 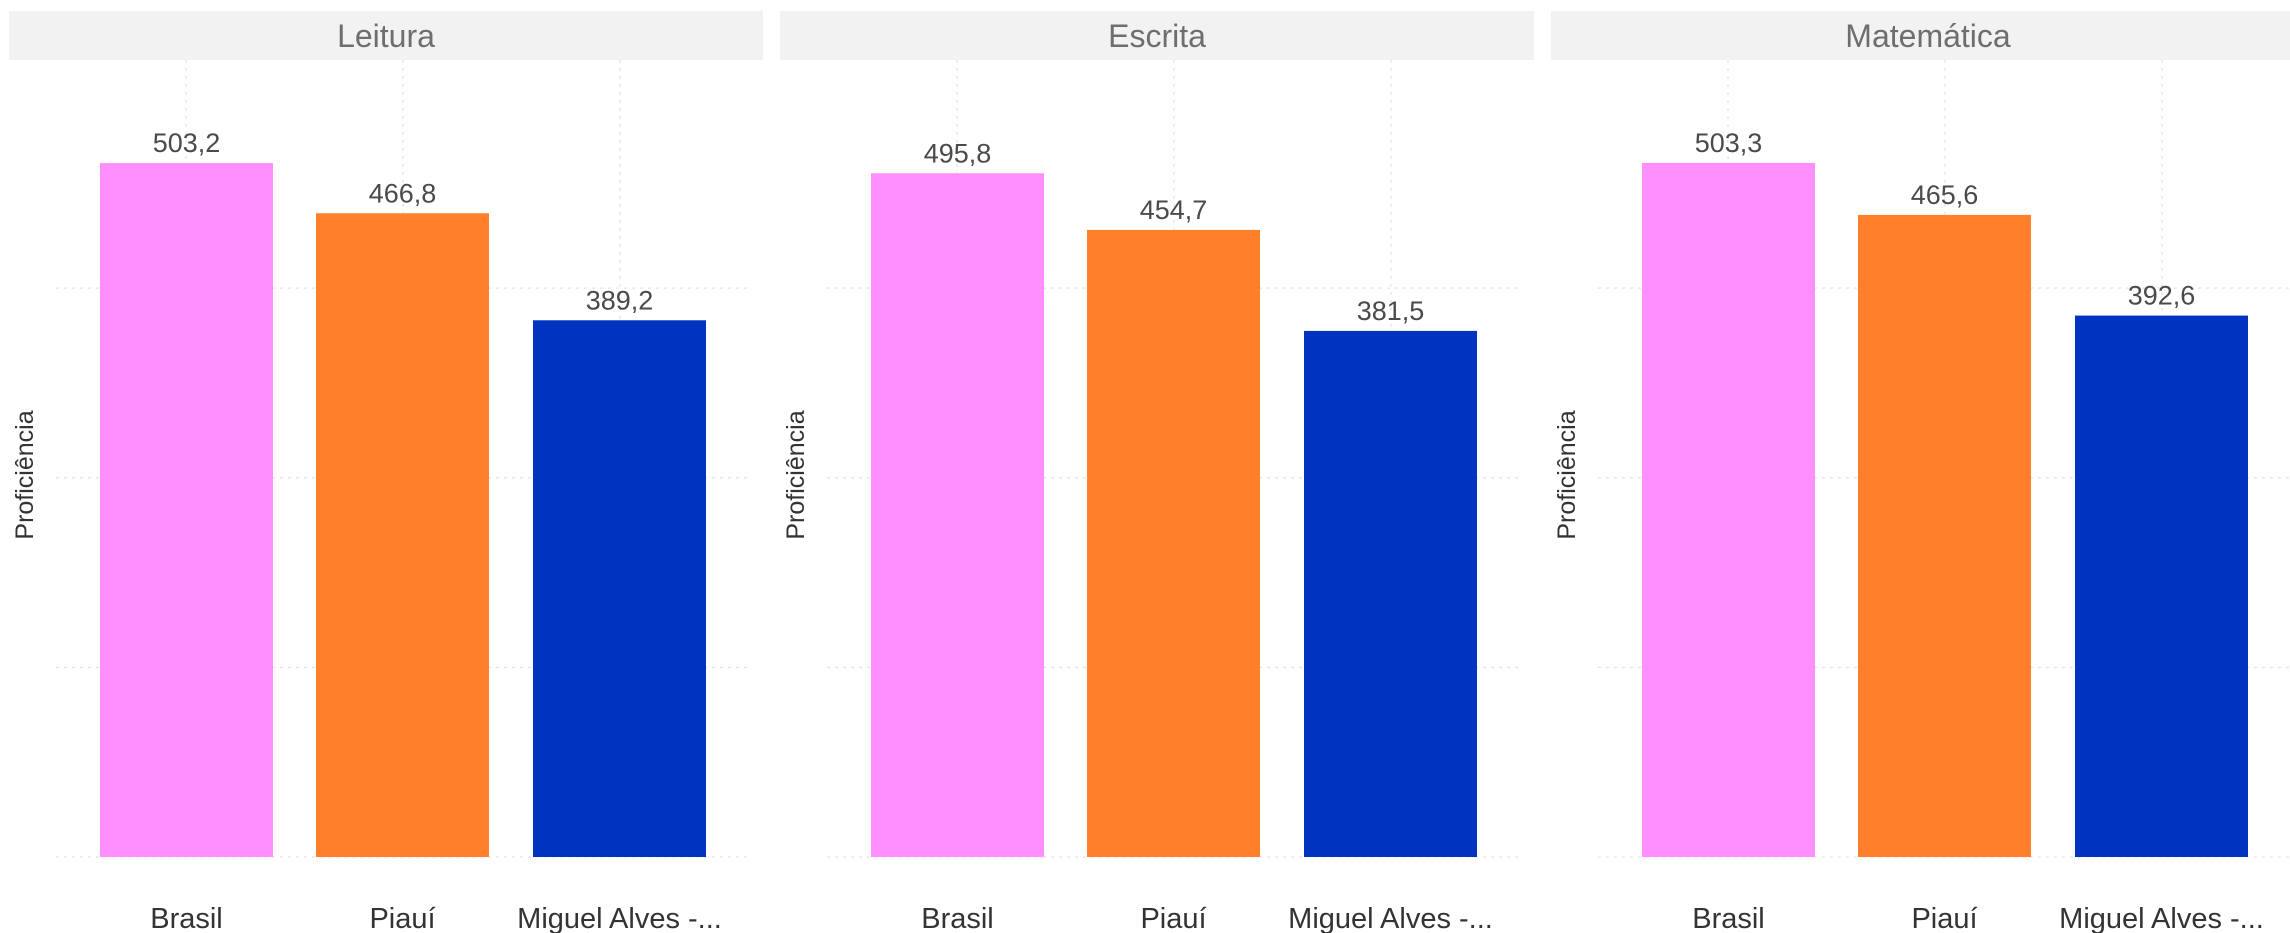 I want to click on data-label: 495,8, so click(x=958, y=153).